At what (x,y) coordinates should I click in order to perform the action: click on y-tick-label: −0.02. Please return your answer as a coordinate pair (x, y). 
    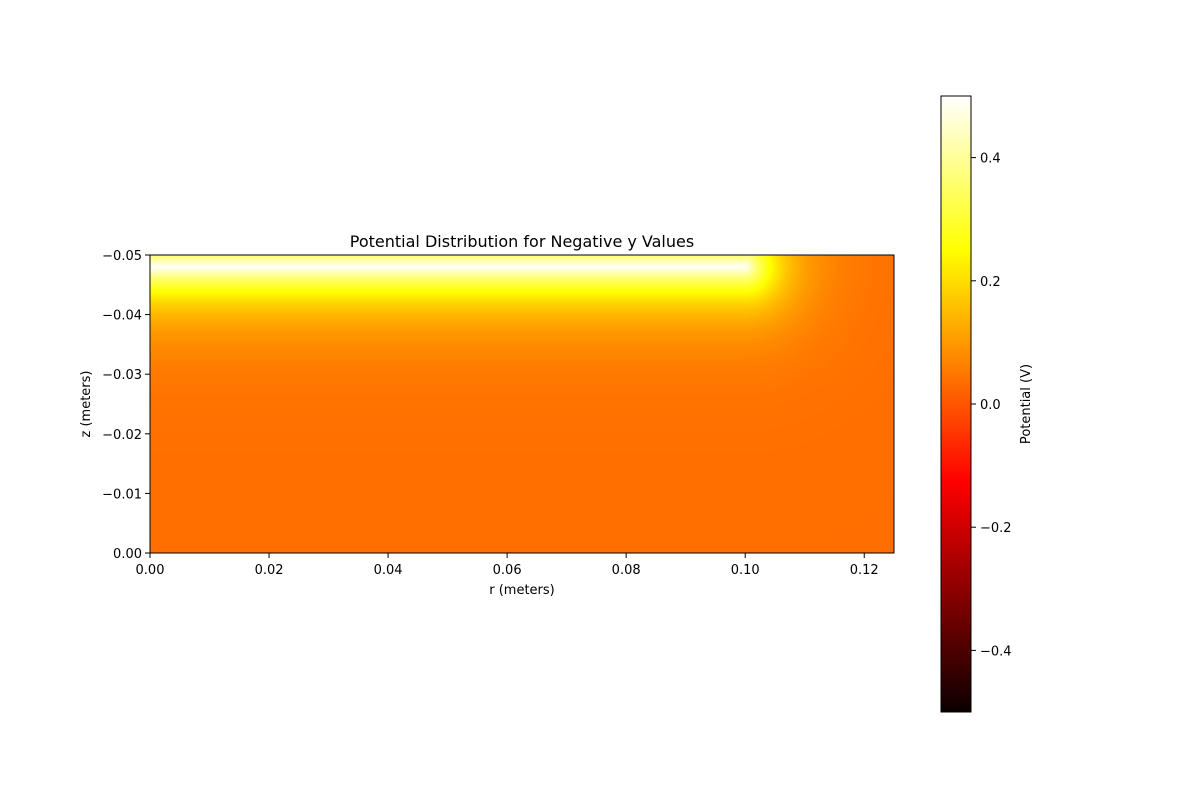
    Looking at the image, I should click on (122, 435).